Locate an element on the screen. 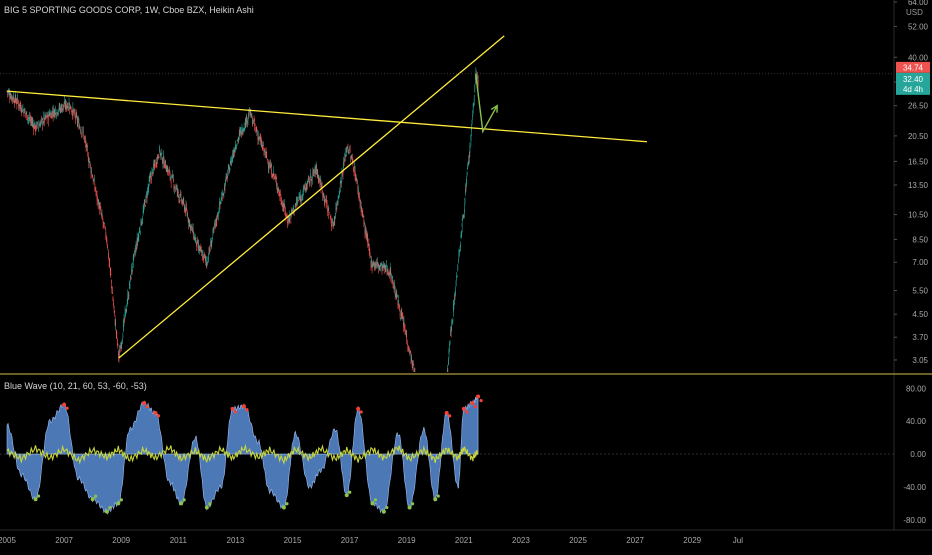 This screenshot has height=555, width=932. trendline is located at coordinates (327, 116).